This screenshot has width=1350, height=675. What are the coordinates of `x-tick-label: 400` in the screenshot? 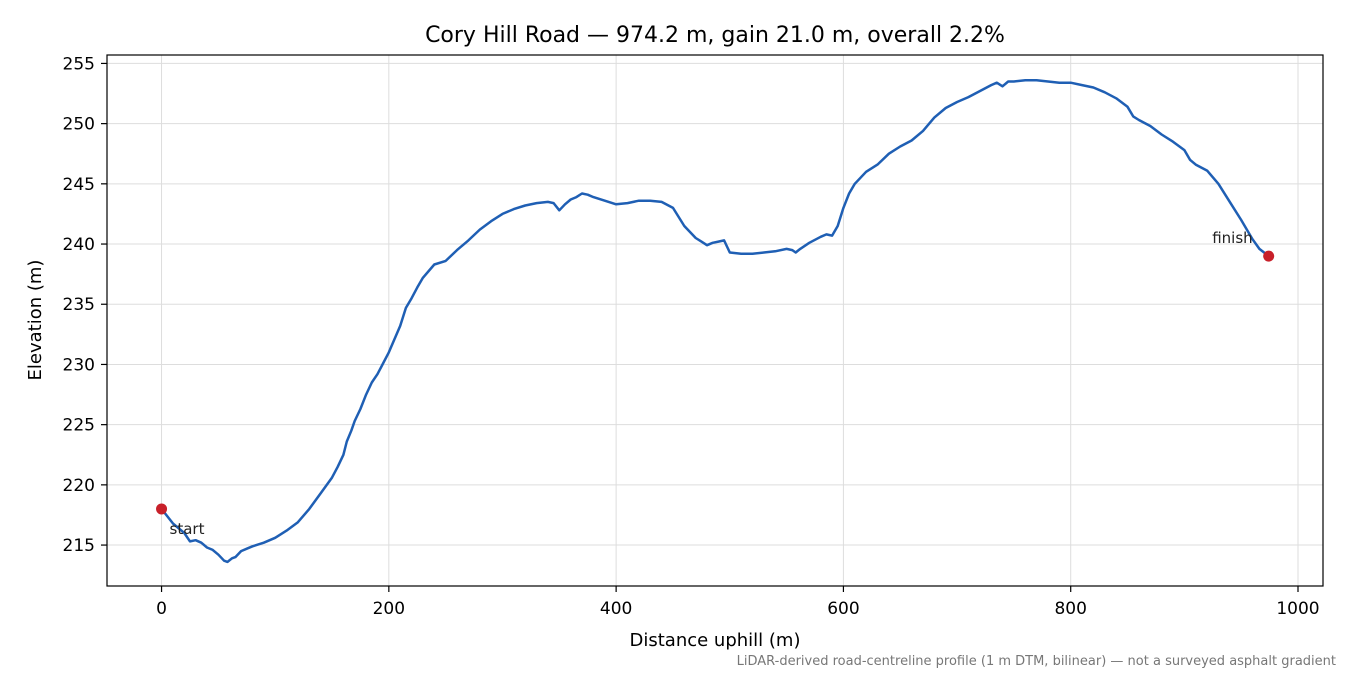 It's located at (616, 609).